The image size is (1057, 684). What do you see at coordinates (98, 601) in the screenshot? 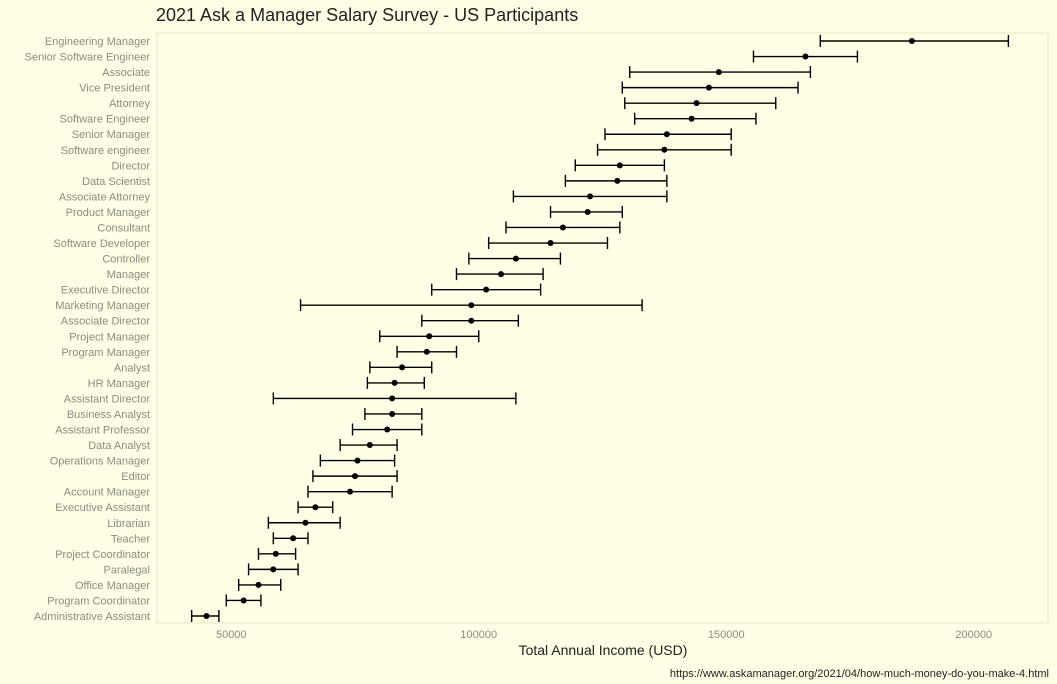
I see `category-label: Program Coordinator` at bounding box center [98, 601].